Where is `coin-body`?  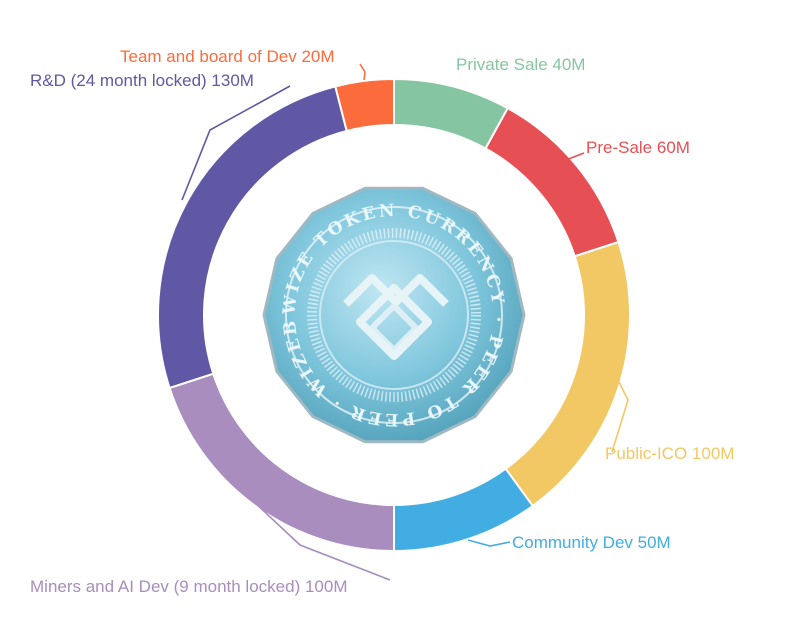 coin-body is located at coordinates (394, 315).